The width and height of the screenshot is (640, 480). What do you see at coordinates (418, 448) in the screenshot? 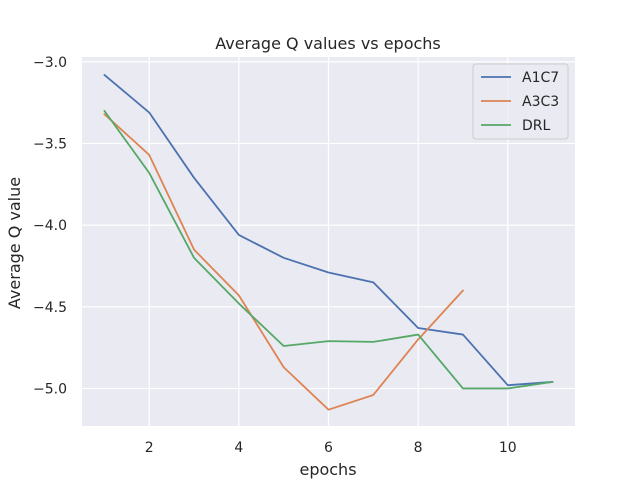
I see `x-tick-label: 8` at bounding box center [418, 448].